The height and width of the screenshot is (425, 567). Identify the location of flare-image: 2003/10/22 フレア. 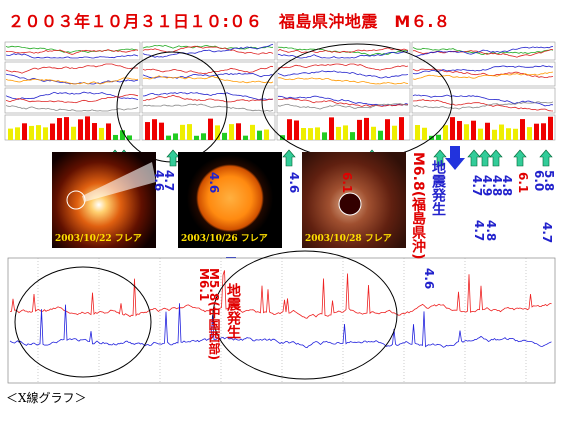
(104, 200).